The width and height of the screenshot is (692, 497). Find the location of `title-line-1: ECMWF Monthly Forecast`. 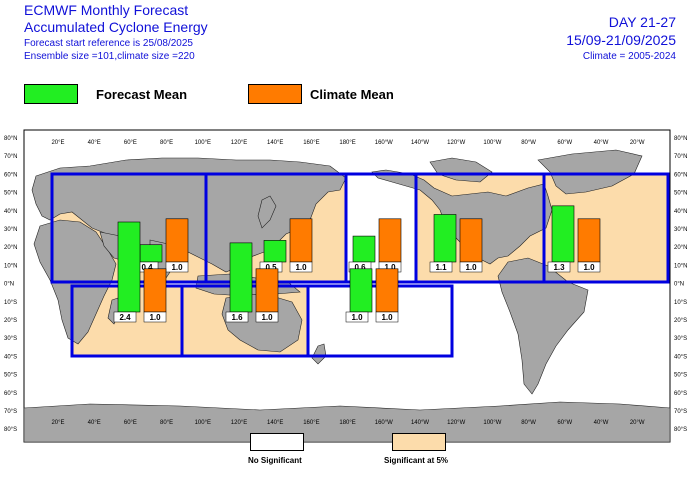

title-line-1: ECMWF Monthly Forecast is located at coordinates (106, 10).